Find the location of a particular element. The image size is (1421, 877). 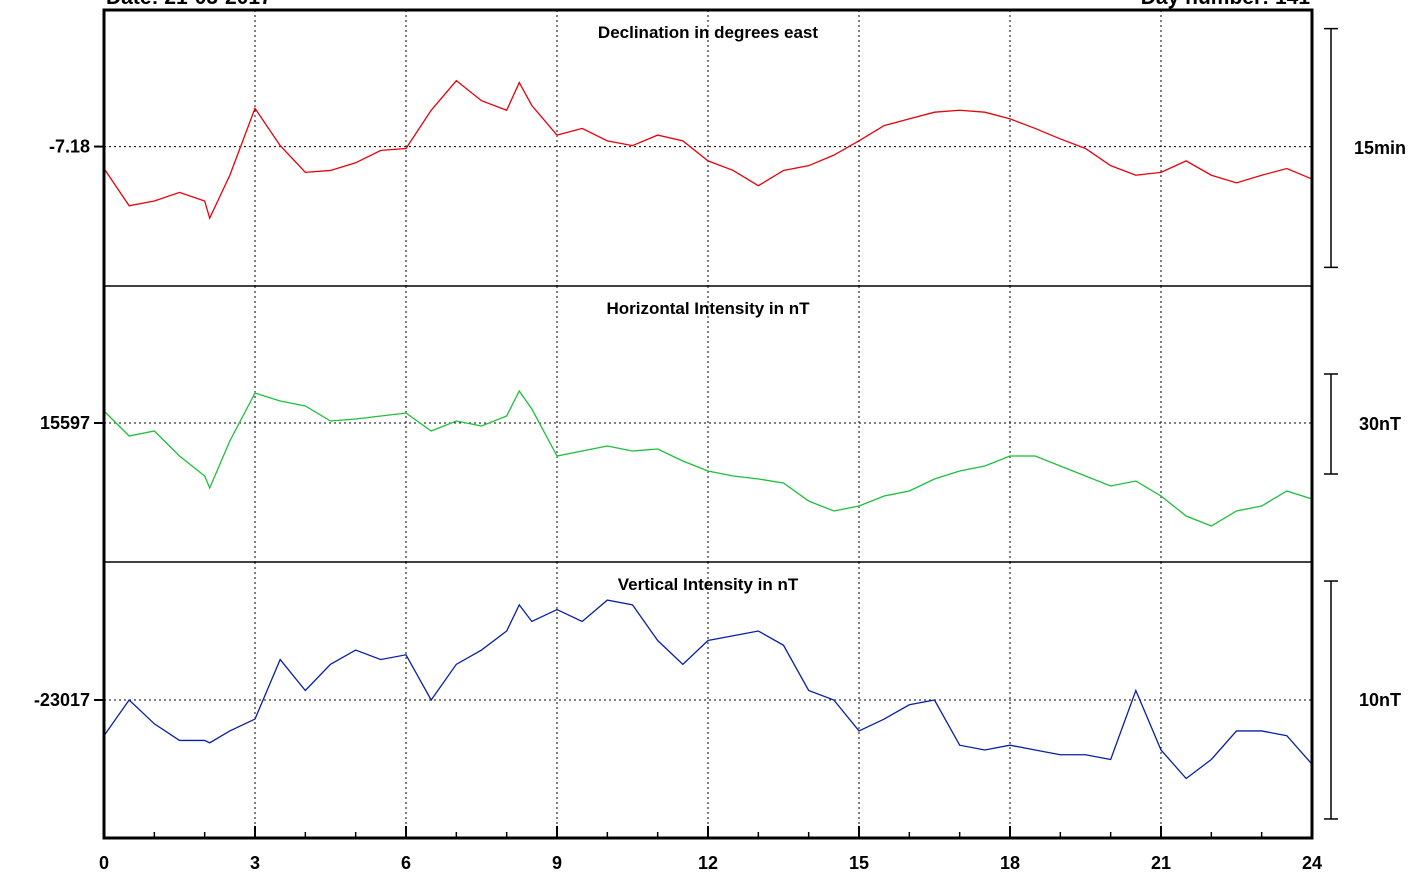

y-tick-label: -23017 is located at coordinates (62, 700).